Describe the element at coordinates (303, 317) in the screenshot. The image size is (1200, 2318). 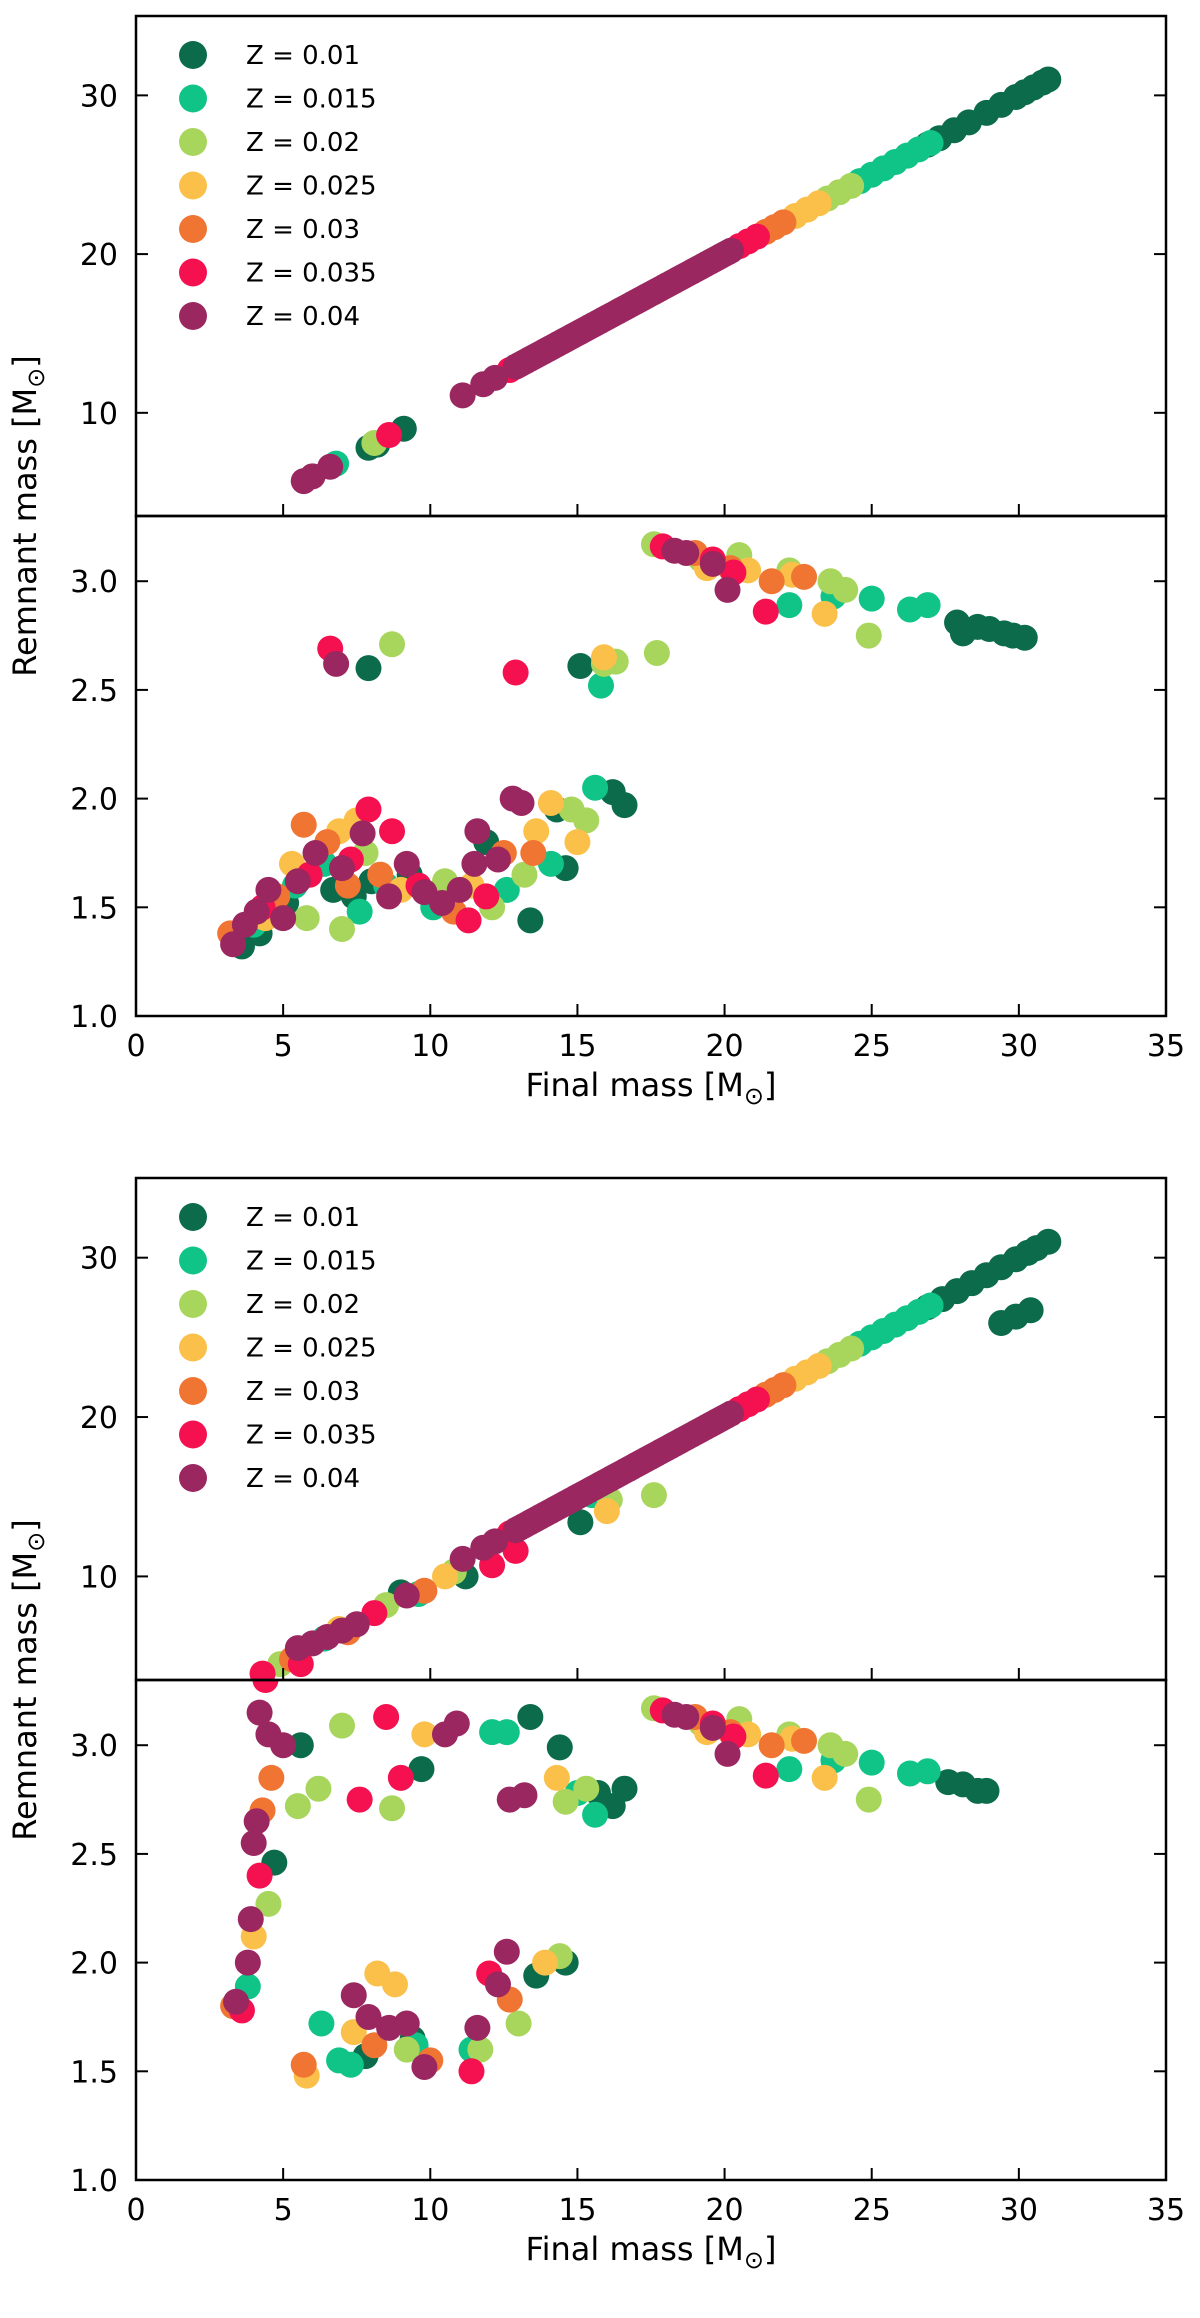
I see `legend-label: Z = 0.04` at that location.